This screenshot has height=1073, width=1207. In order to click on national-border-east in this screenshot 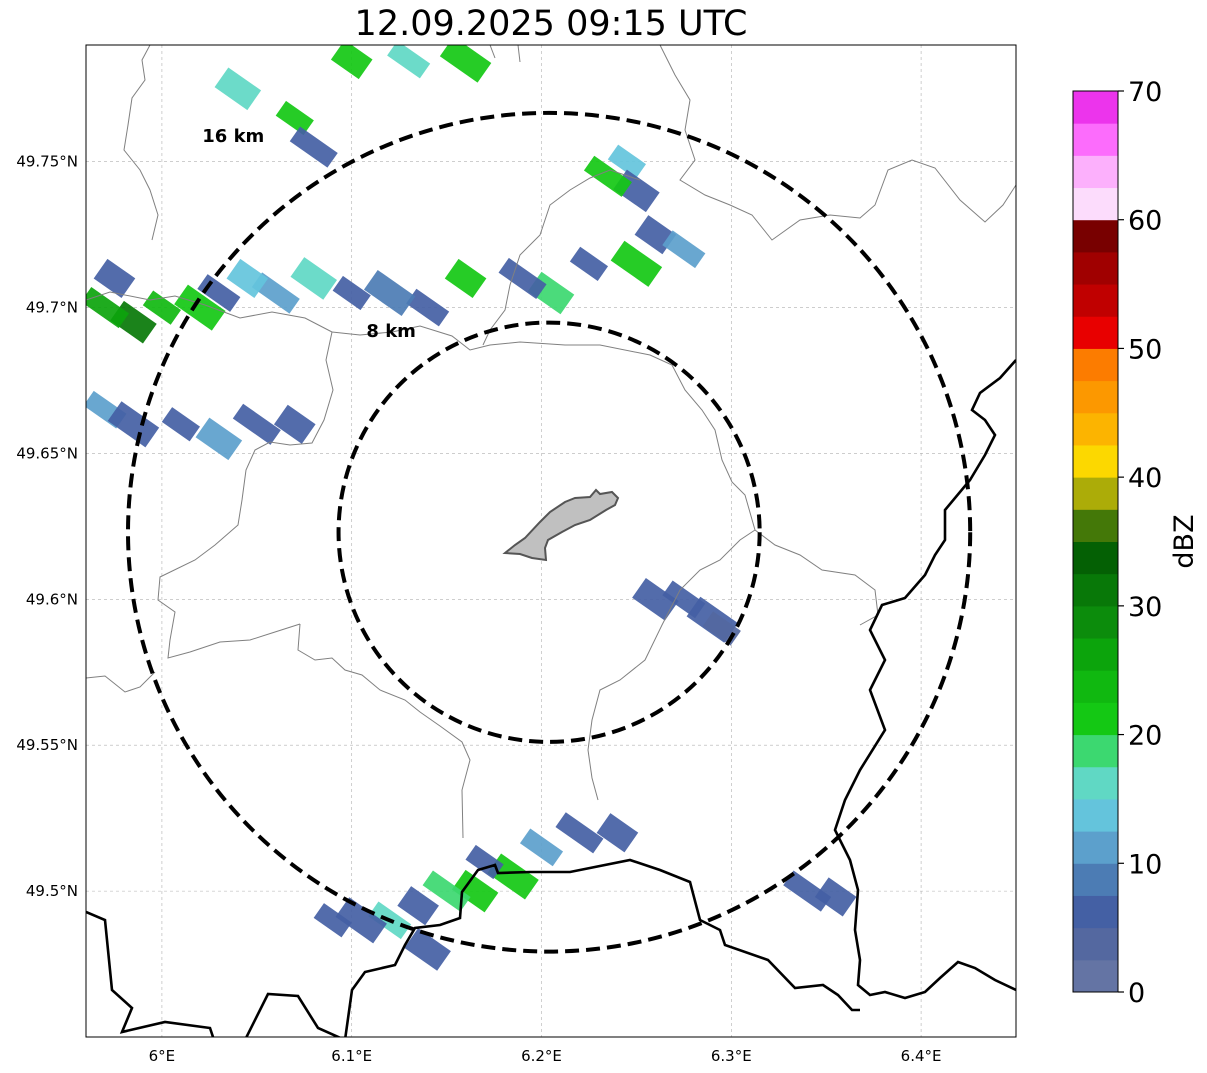, I will do `click(924, 679)`.